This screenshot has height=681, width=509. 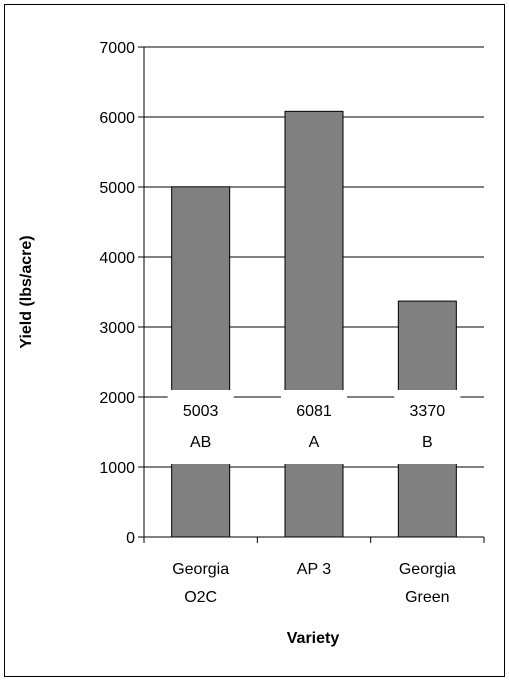 What do you see at coordinates (200, 442) in the screenshot?
I see `data-label-letter: AB` at bounding box center [200, 442].